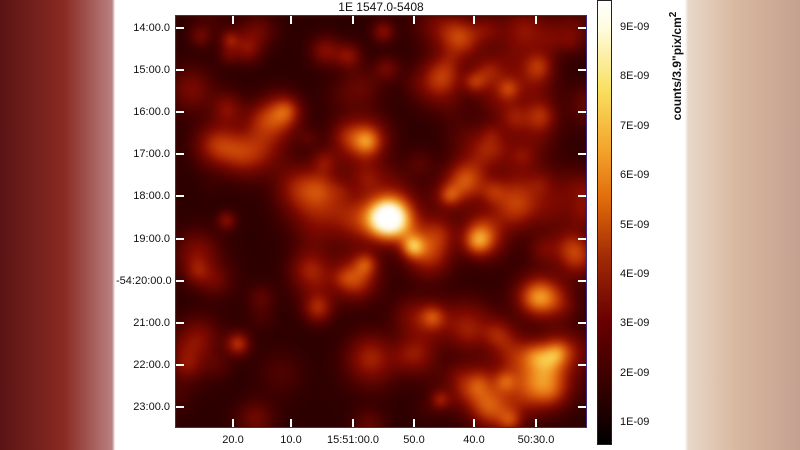 This screenshot has height=450, width=800. Describe the element at coordinates (151, 406) in the screenshot. I see `y-tick-label: 23:00.0` at that location.